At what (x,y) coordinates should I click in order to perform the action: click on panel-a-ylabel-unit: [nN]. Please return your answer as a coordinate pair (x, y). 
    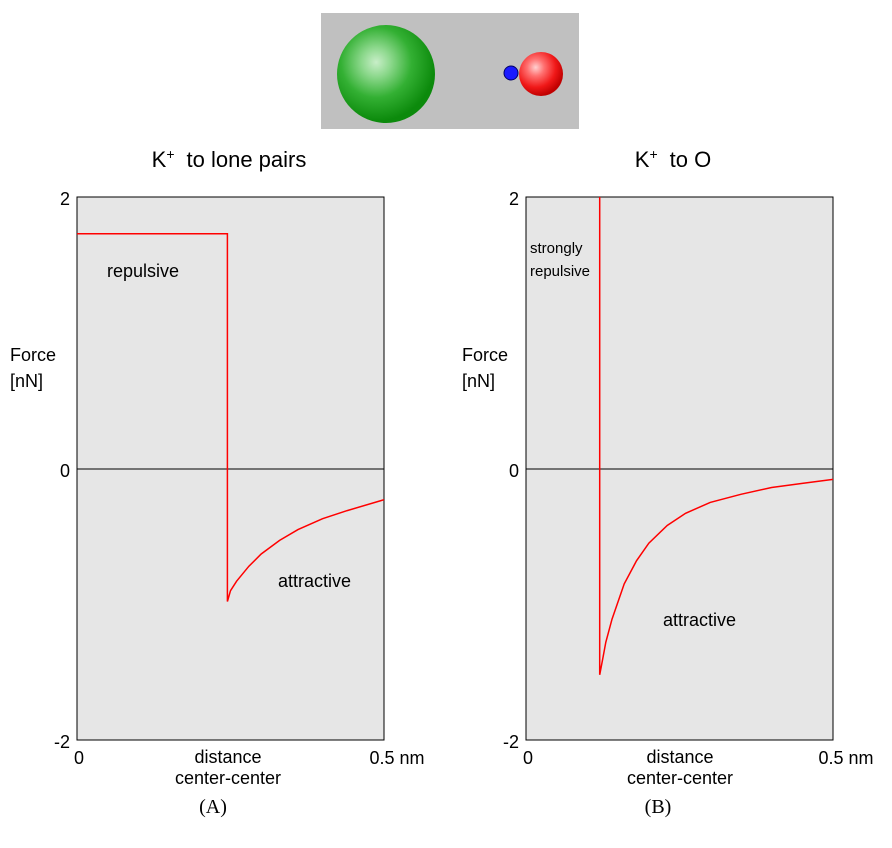
    Looking at the image, I should click on (26, 381).